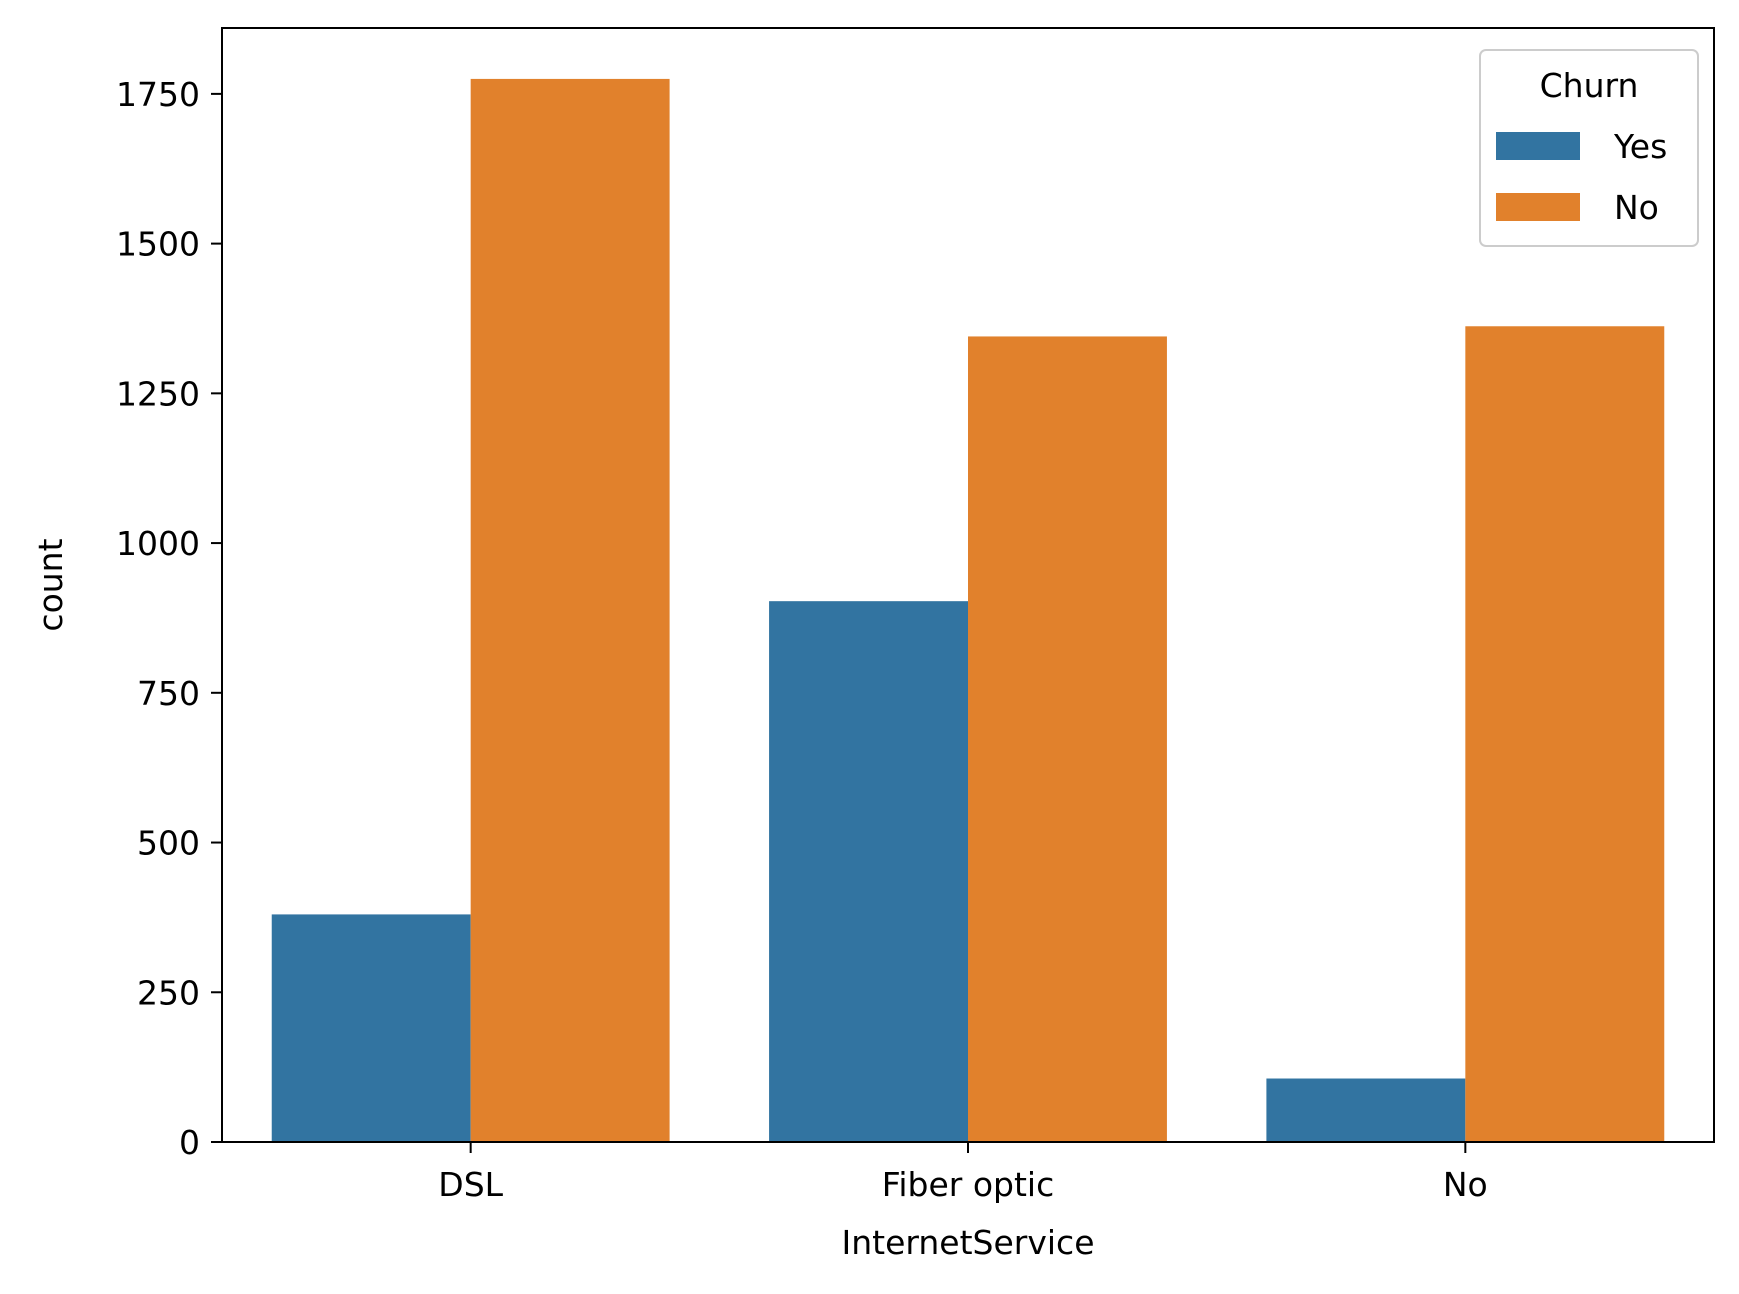 Image resolution: width=1739 pixels, height=1294 pixels. I want to click on x-axis: DSL Fiber optic No, so click(963, 1173).